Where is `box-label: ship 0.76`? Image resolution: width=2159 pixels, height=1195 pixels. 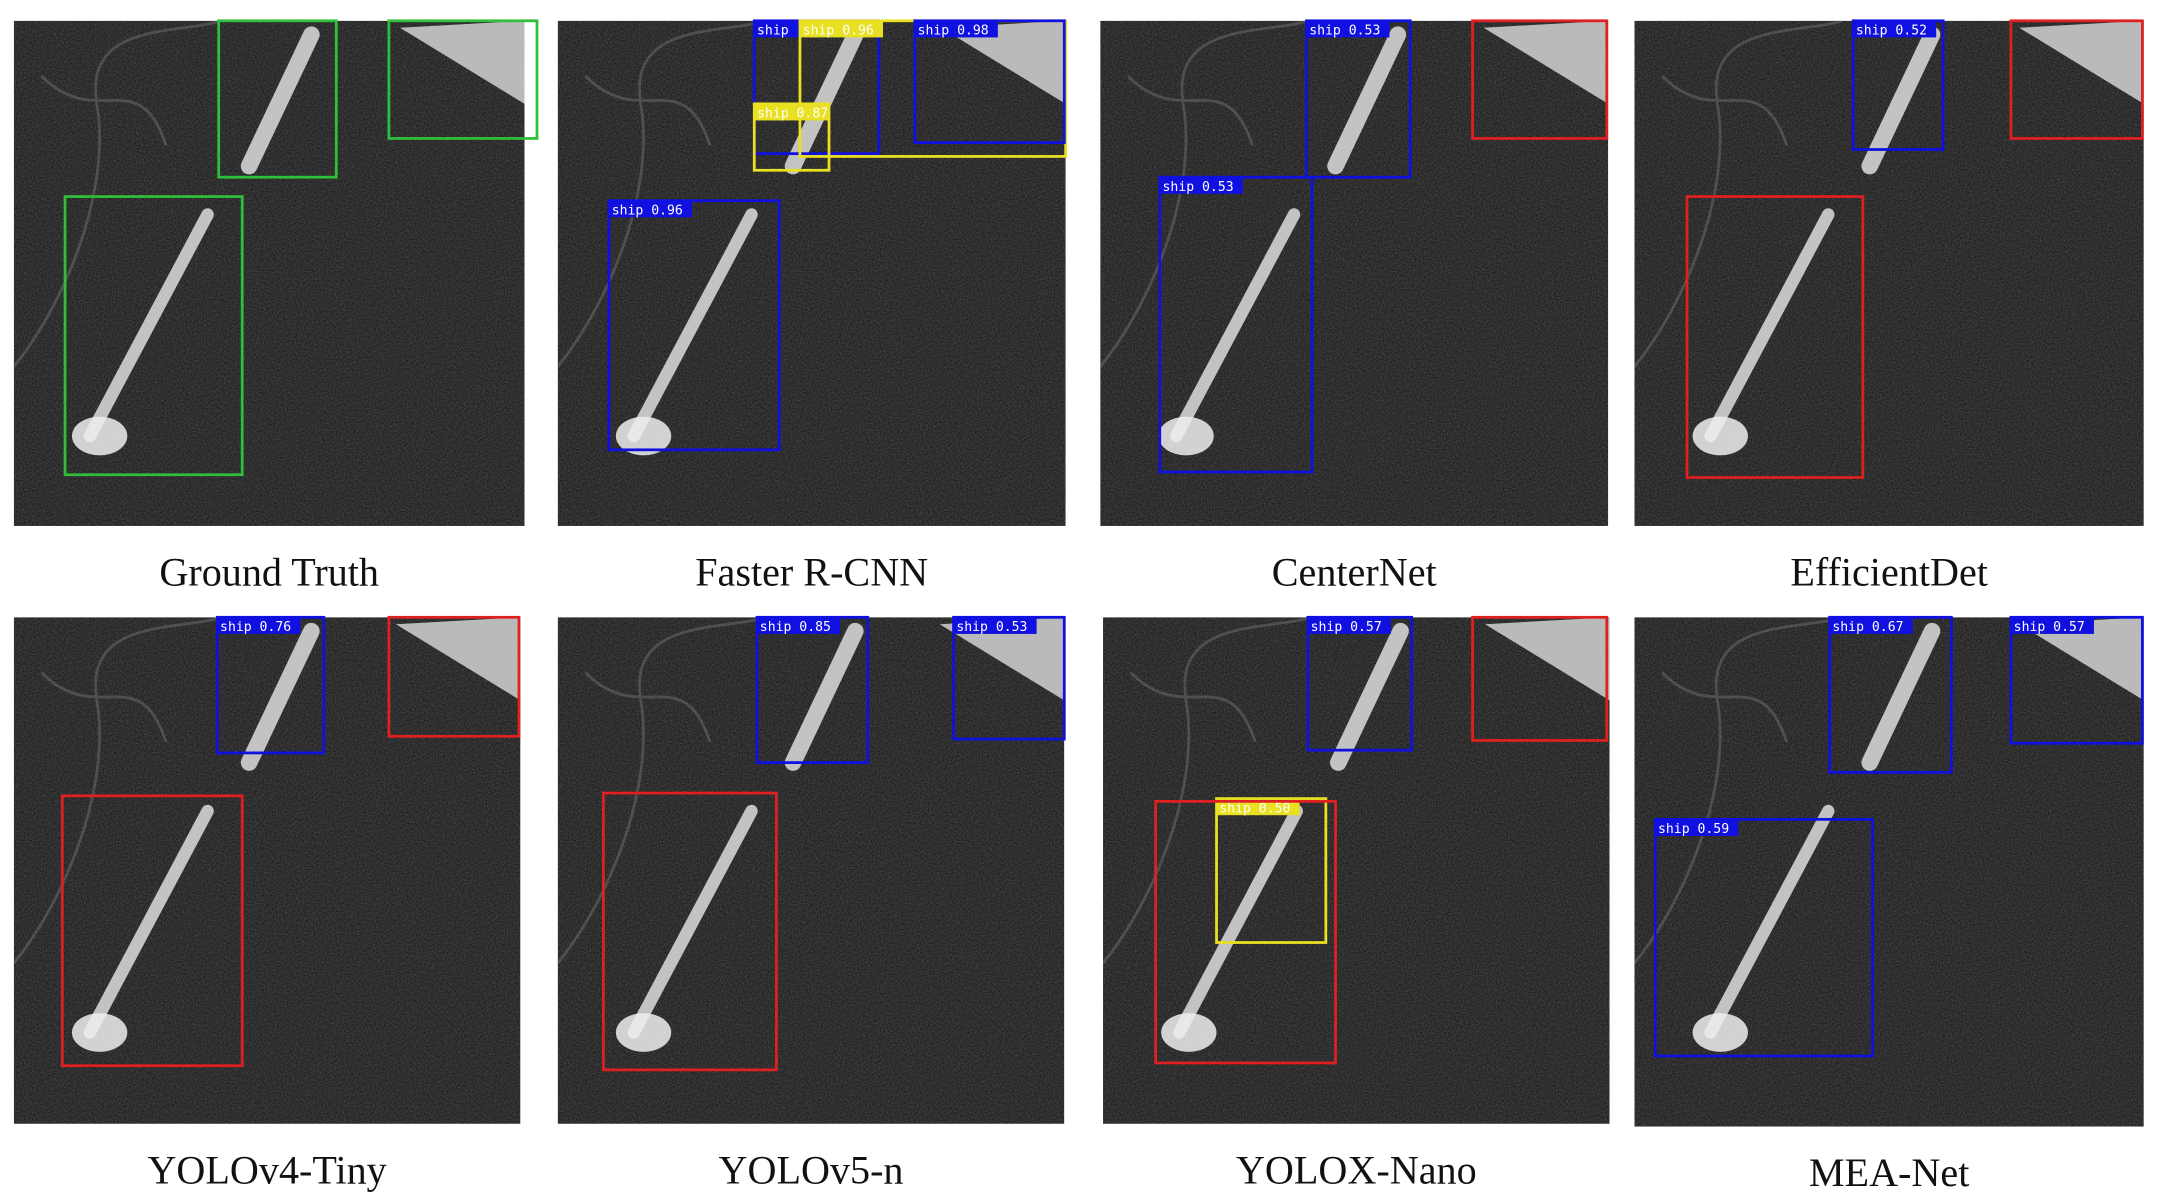
box-label: ship 0.76 is located at coordinates (255, 627).